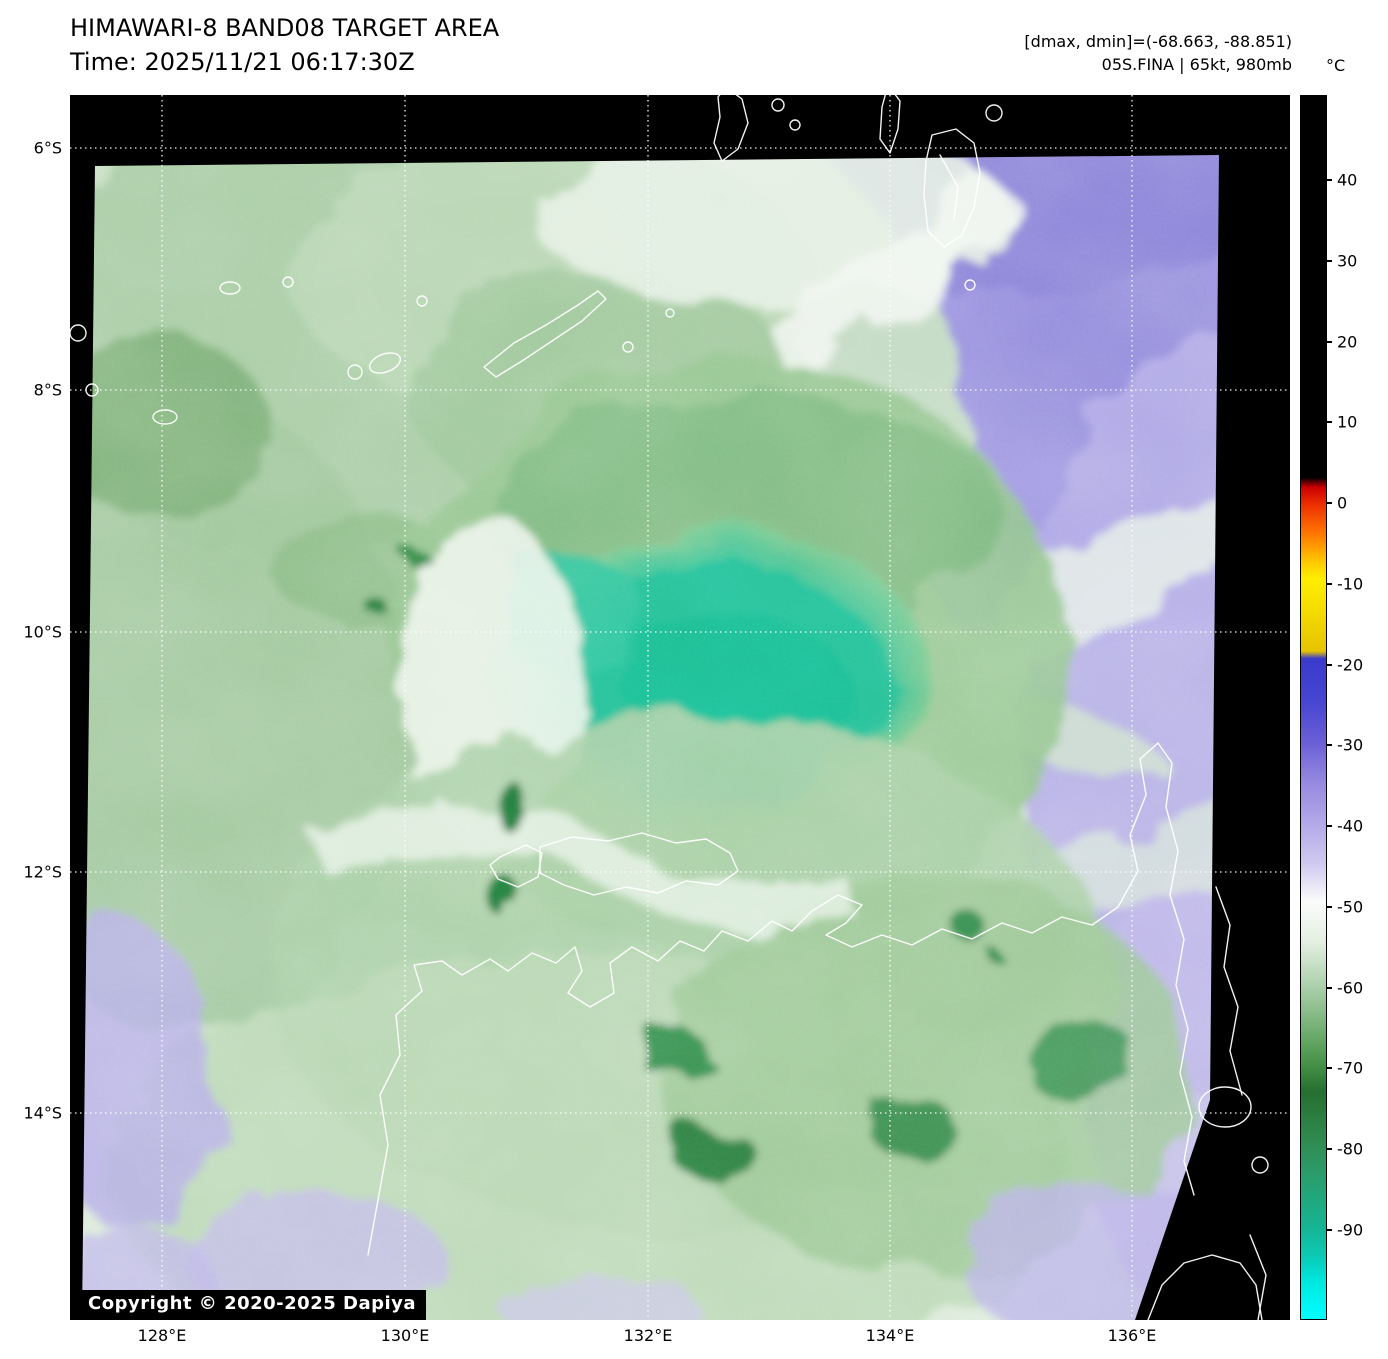 This screenshot has height=1359, width=1388. What do you see at coordinates (1350, 1149) in the screenshot?
I see `colorbar-tick-label: -80` at bounding box center [1350, 1149].